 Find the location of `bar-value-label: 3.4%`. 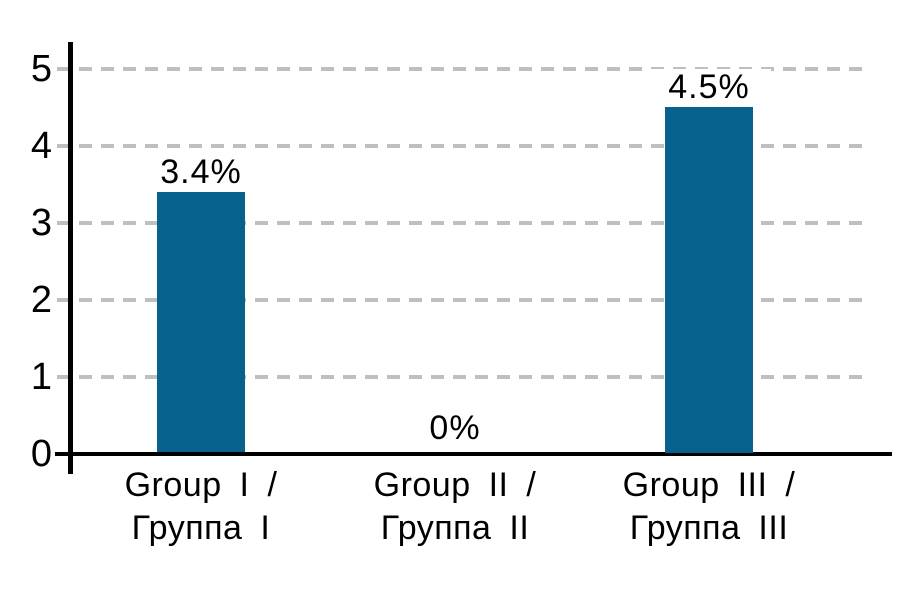

bar-value-label: 3.4% is located at coordinates (201, 171).